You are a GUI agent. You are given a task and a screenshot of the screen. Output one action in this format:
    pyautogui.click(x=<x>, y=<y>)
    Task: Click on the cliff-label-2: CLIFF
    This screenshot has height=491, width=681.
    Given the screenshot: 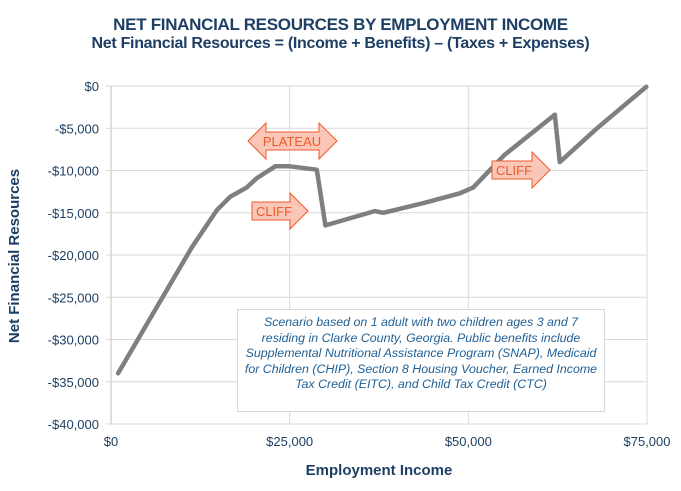 What is the action you would take?
    pyautogui.click(x=514, y=170)
    